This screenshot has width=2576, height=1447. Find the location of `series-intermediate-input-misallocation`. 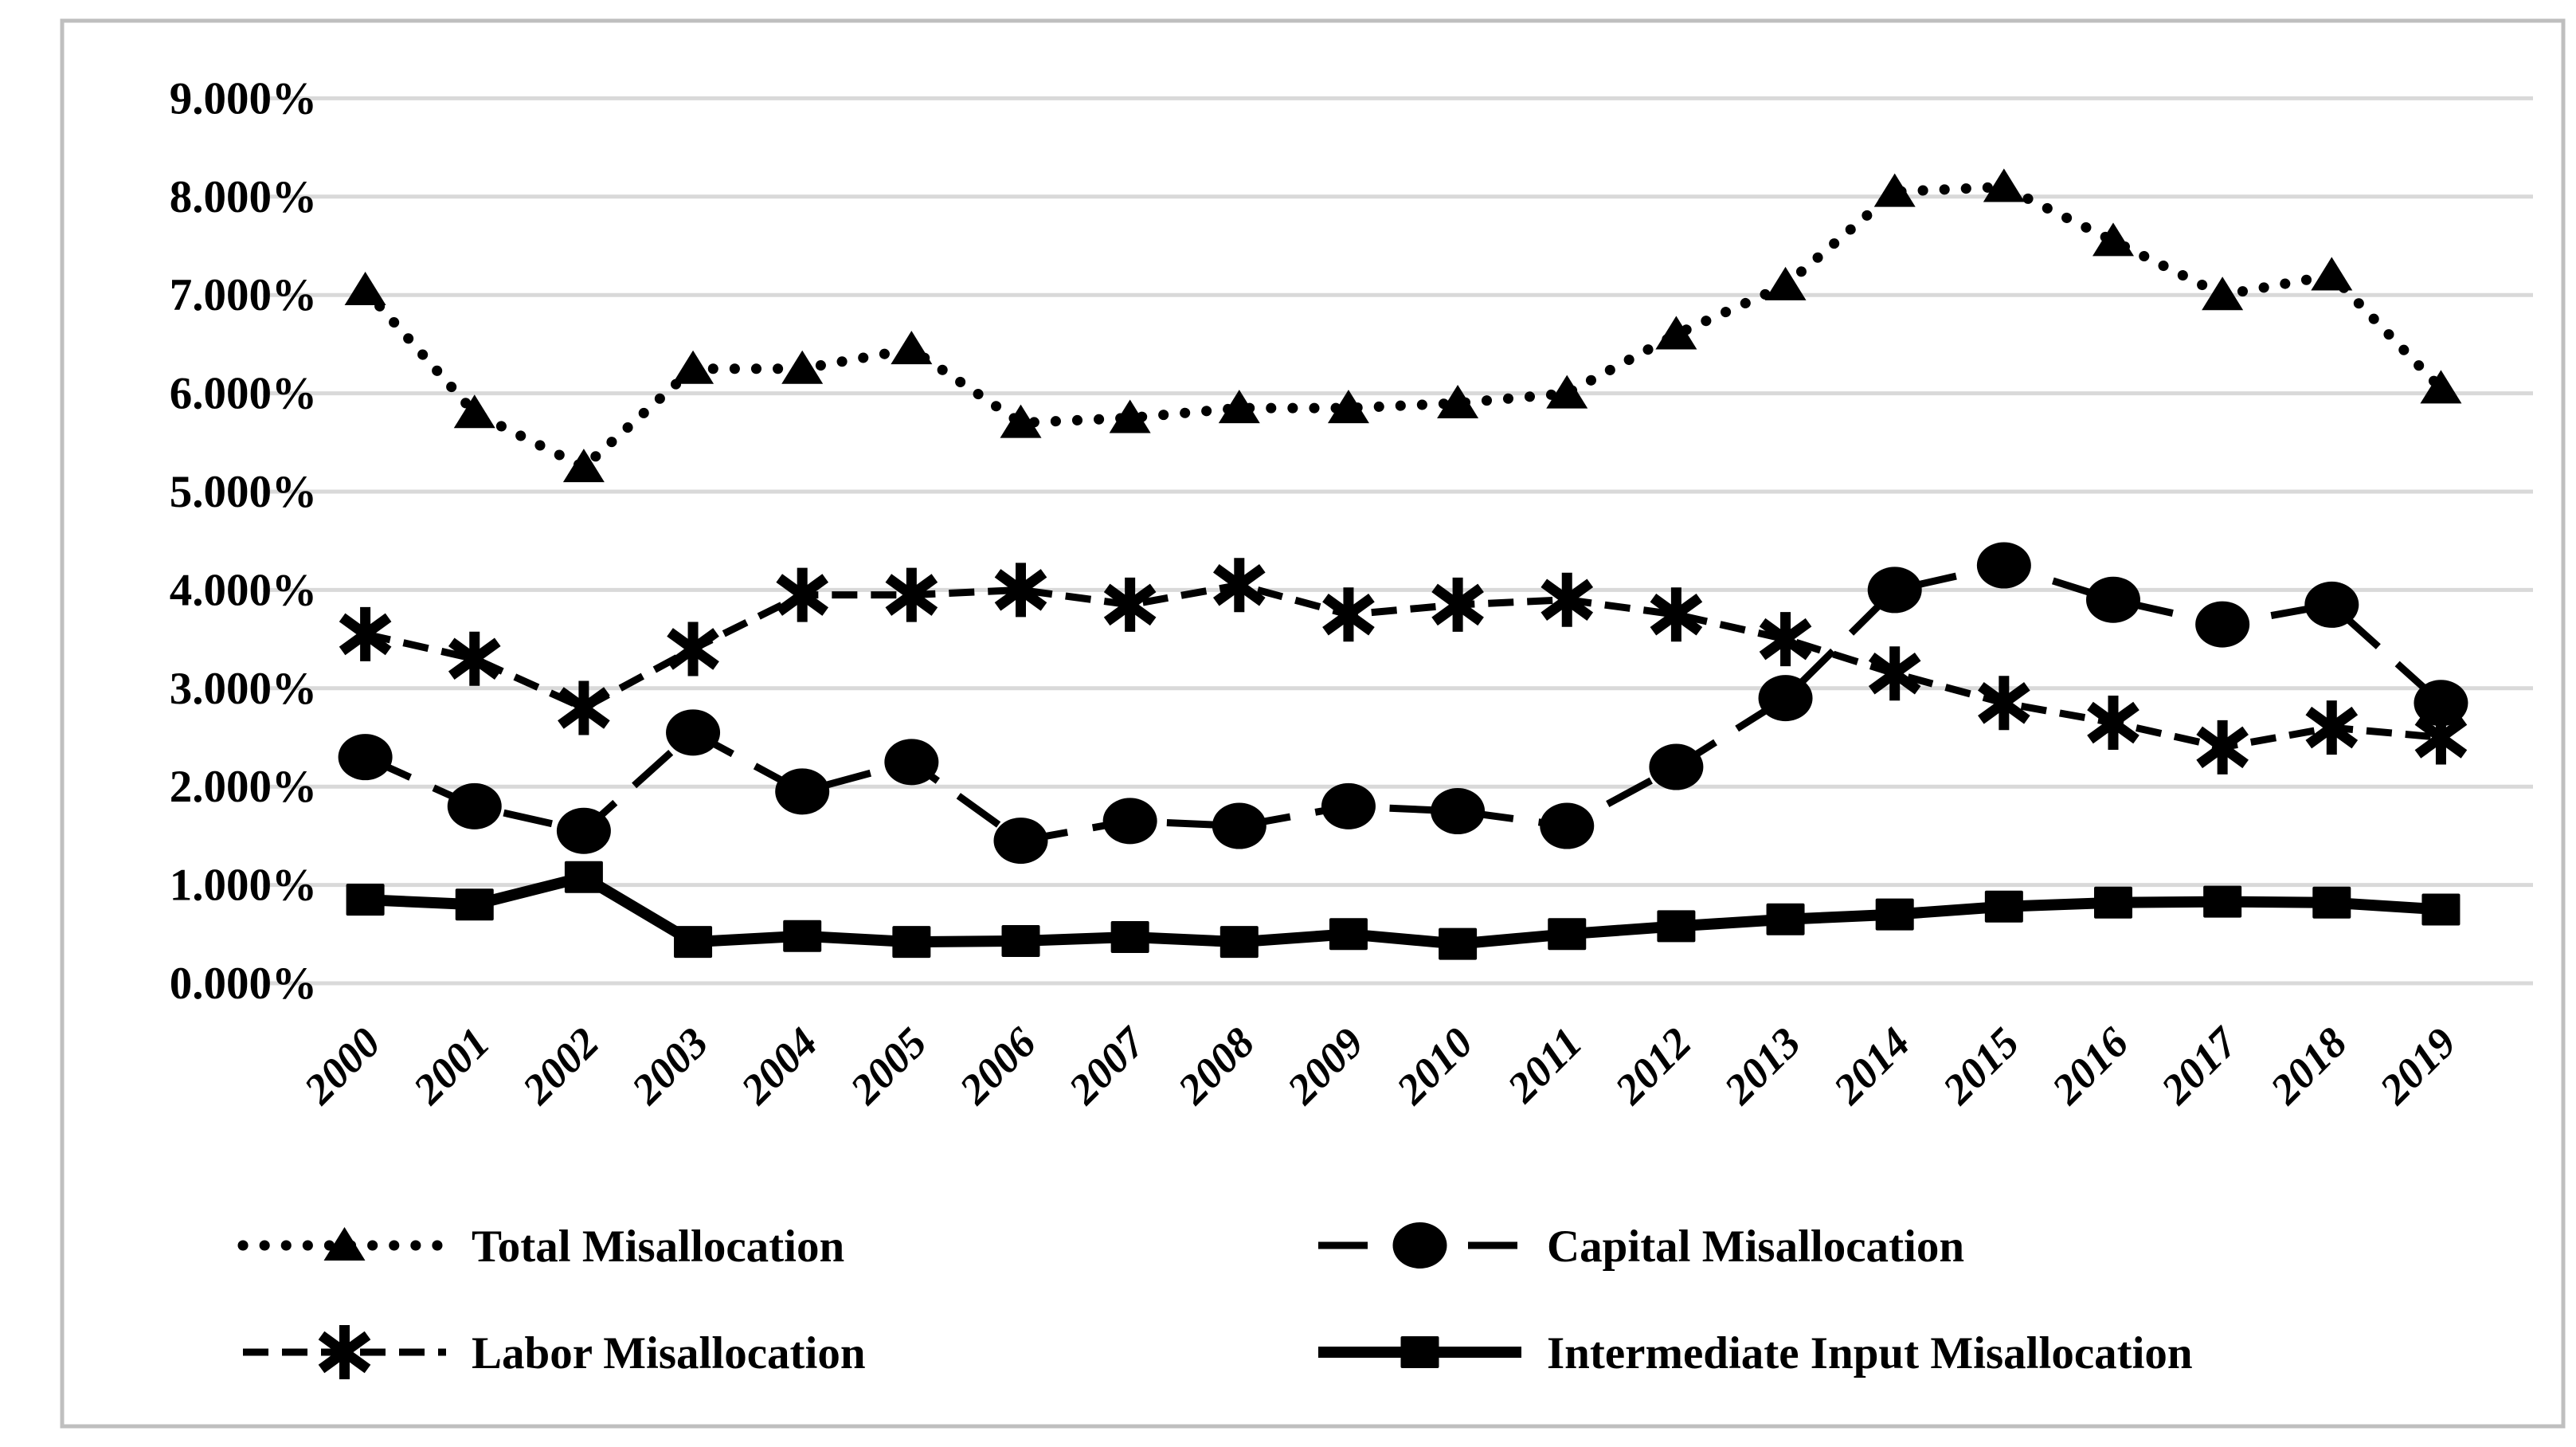

series-intermediate-input-misallocation is located at coordinates (1403, 910).